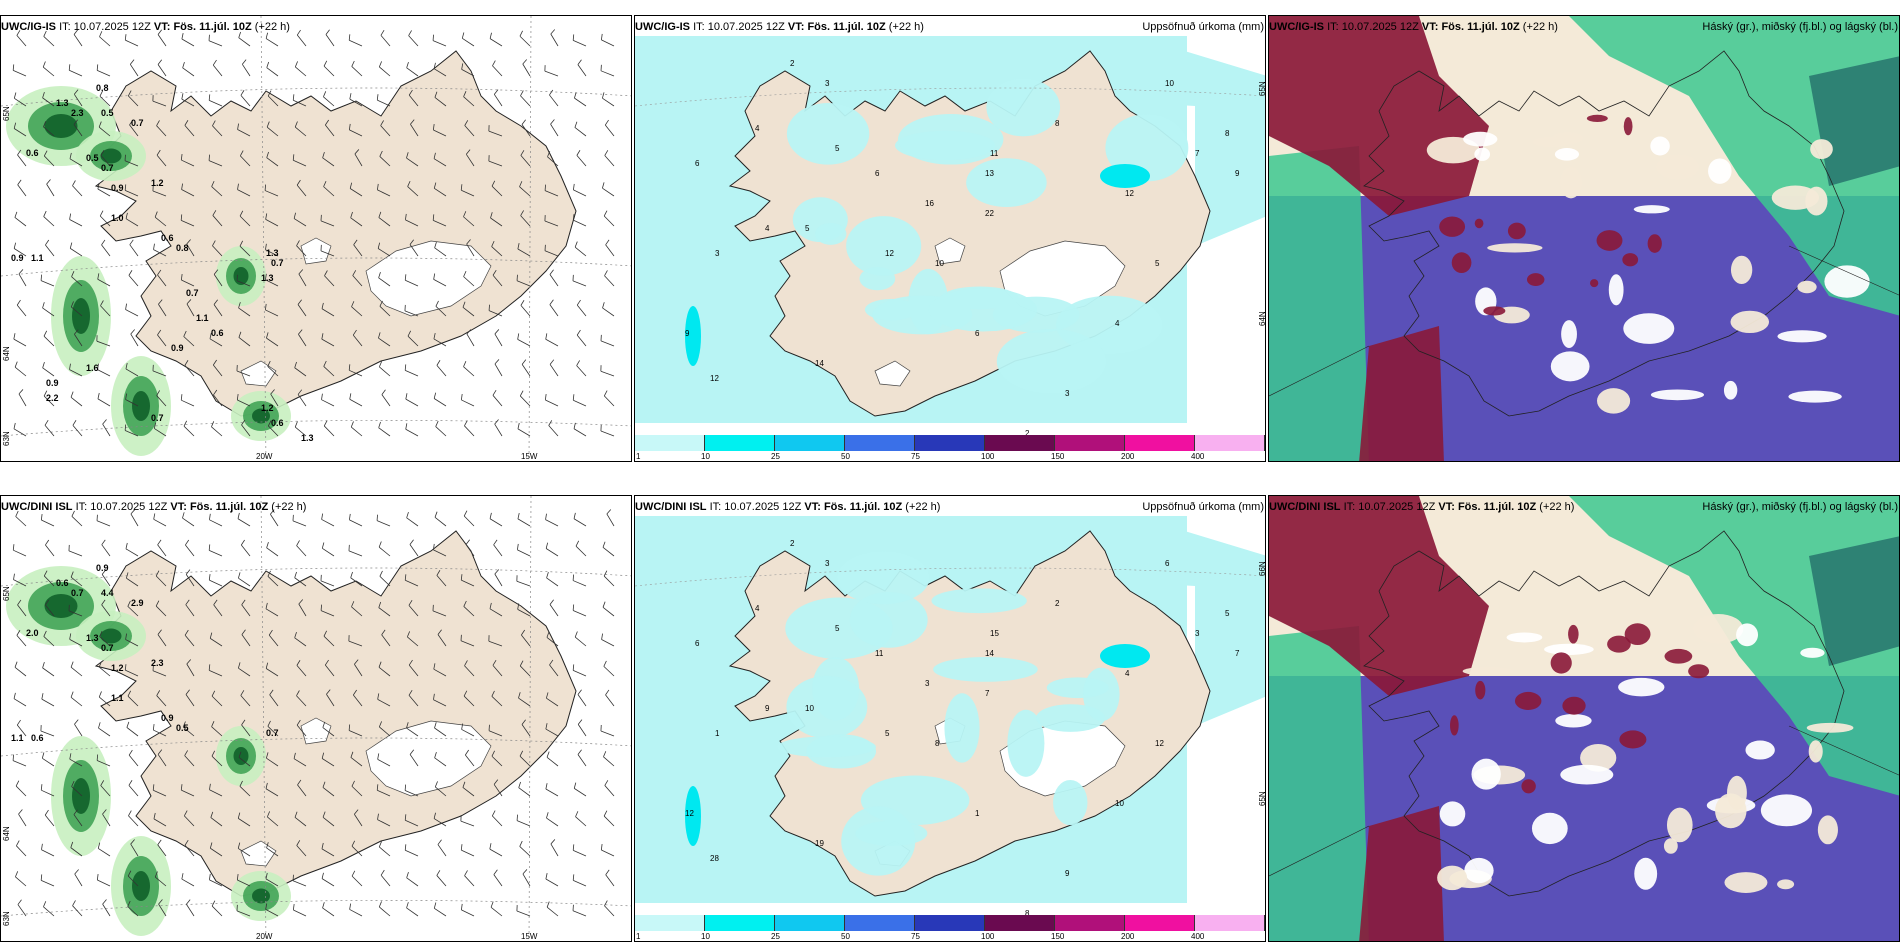  What do you see at coordinates (989, 213) in the screenshot?
I see `precip-value: 22` at bounding box center [989, 213].